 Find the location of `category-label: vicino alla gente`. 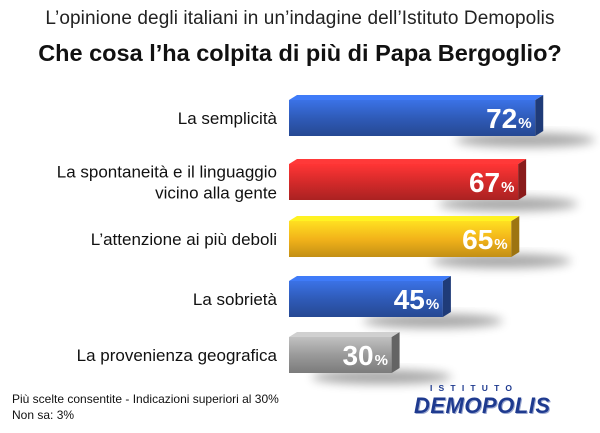

category-label: vicino alla gente is located at coordinates (216, 193).